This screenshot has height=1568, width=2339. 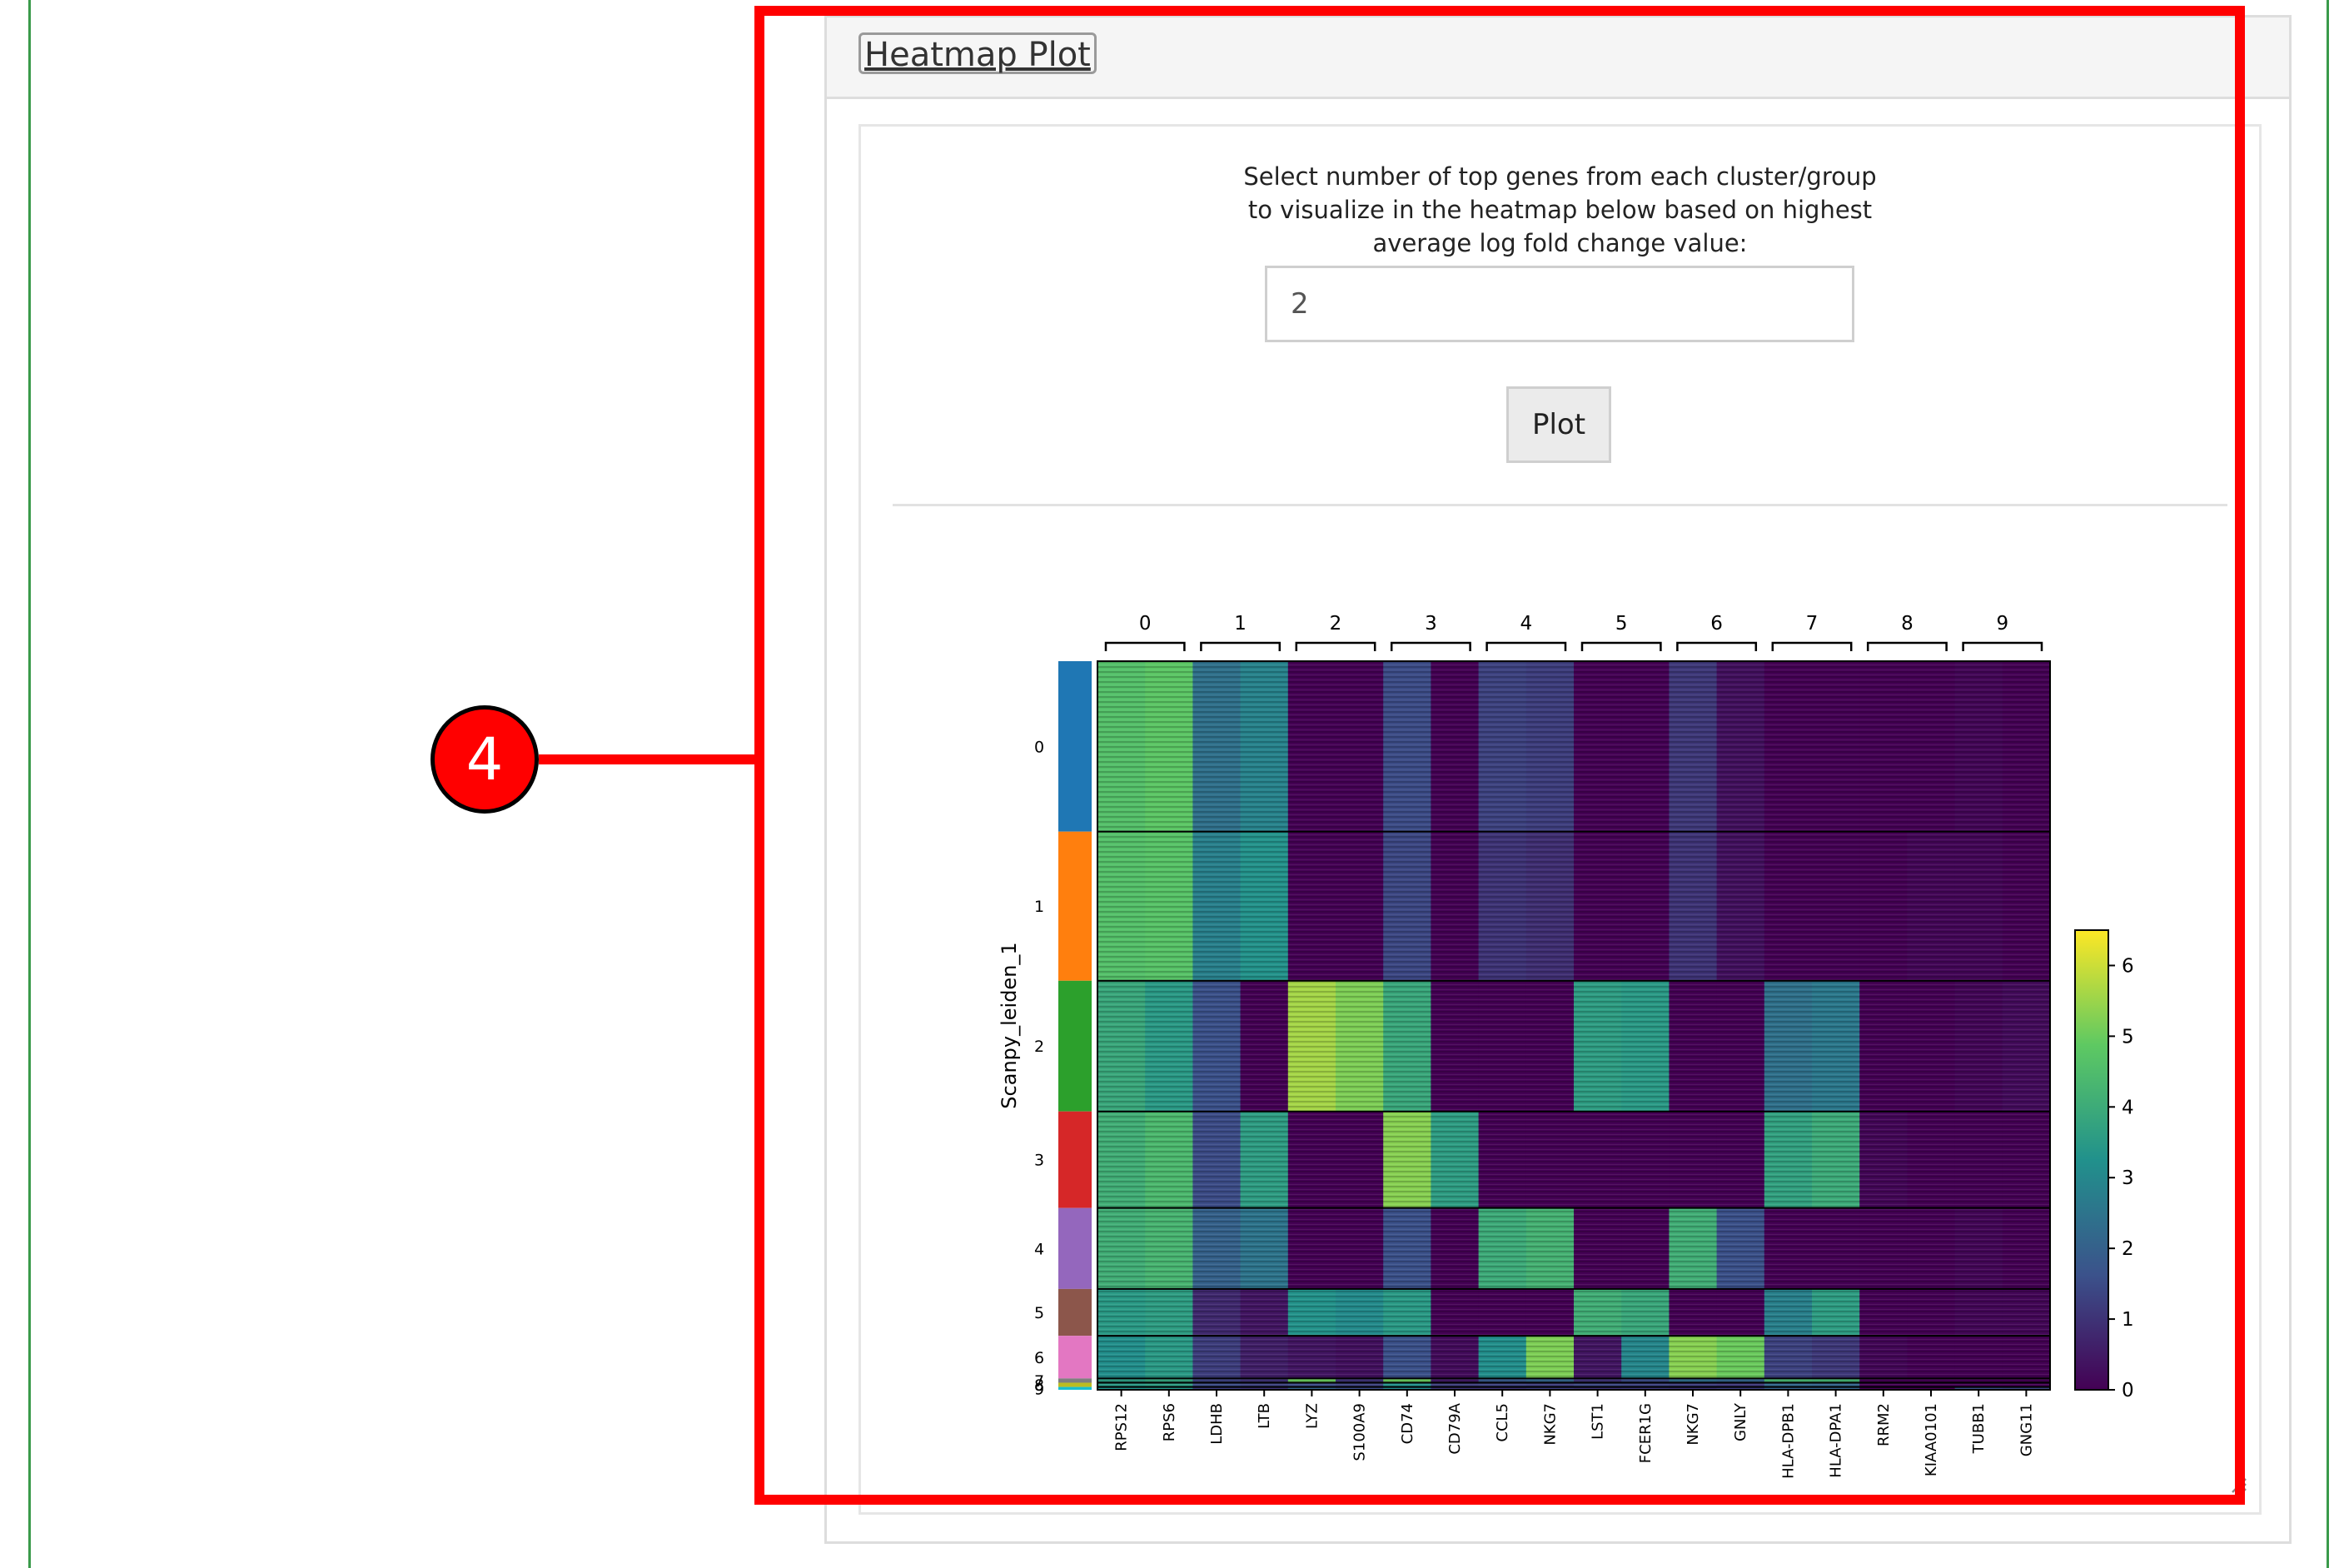 What do you see at coordinates (1646, 1433) in the screenshot?
I see `gene-label: FCER1G` at bounding box center [1646, 1433].